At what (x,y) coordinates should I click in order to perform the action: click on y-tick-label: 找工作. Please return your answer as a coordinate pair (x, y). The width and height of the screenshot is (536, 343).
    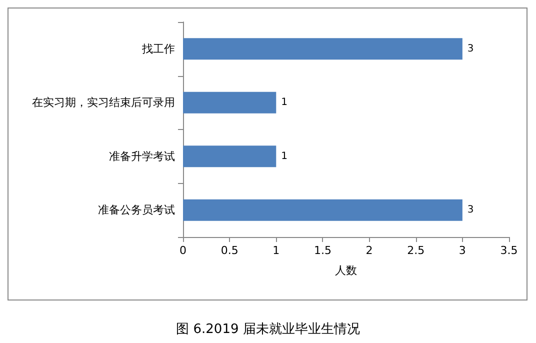
    Looking at the image, I should click on (158, 49).